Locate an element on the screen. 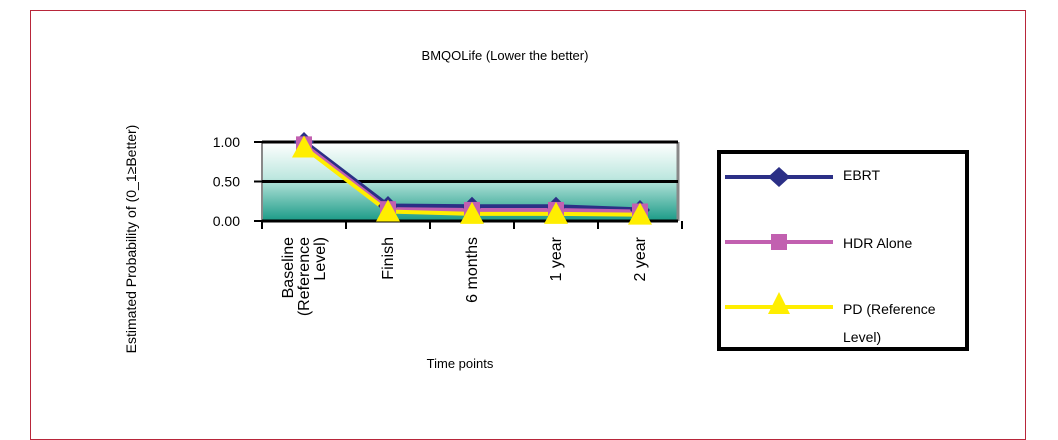 Image resolution: width=1058 pixels, height=440 pixels. x-tick-label: Baseline is located at coordinates (288, 267).